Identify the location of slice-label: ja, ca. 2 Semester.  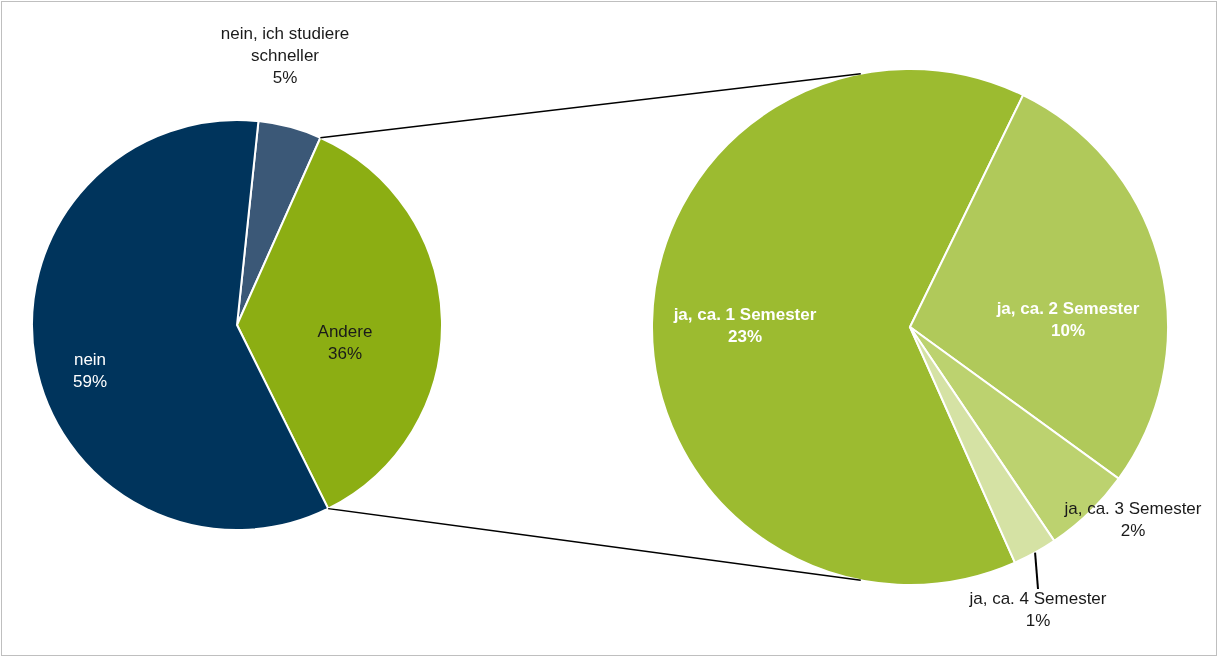
(1067, 308).